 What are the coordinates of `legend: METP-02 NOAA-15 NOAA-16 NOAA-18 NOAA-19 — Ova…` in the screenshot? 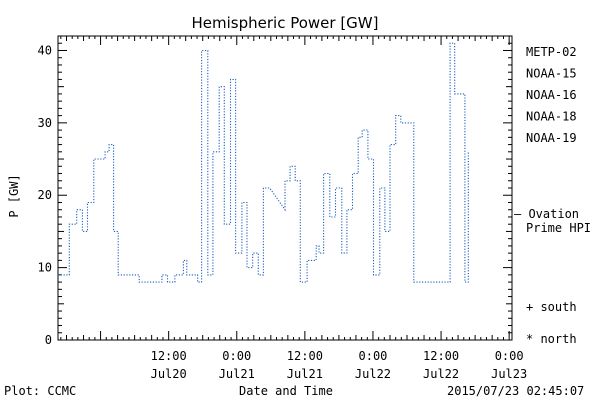 It's located at (552, 195).